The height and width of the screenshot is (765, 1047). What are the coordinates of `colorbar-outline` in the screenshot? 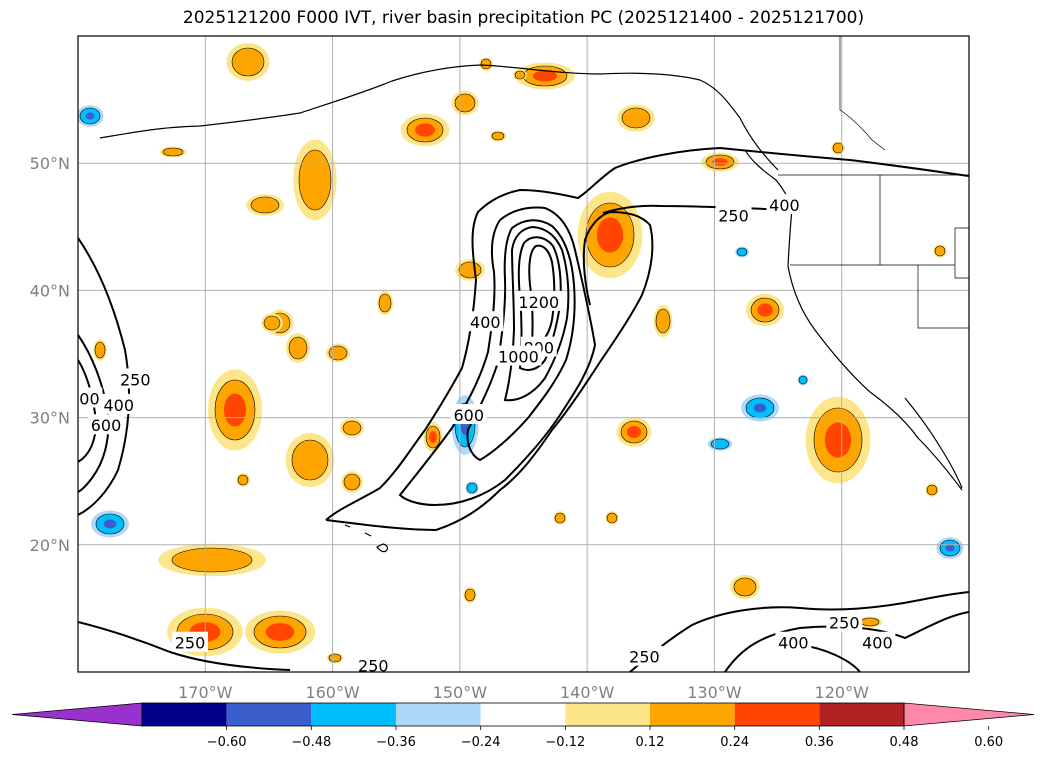 It's located at (523, 714).